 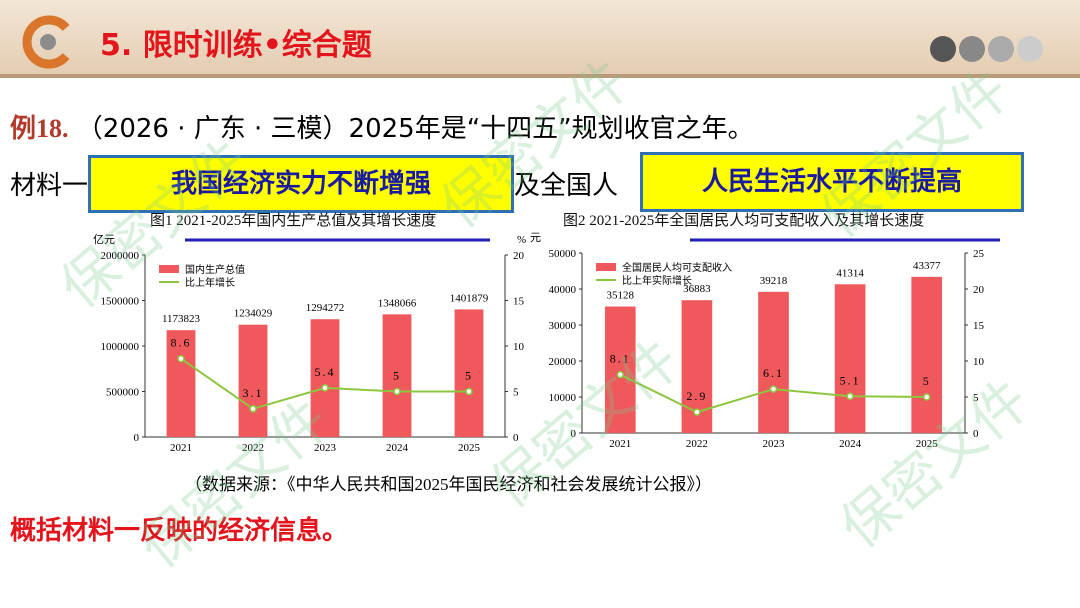 What do you see at coordinates (832, 182) in the screenshot?
I see `highlight-box: 人民生活水平不断提高` at bounding box center [832, 182].